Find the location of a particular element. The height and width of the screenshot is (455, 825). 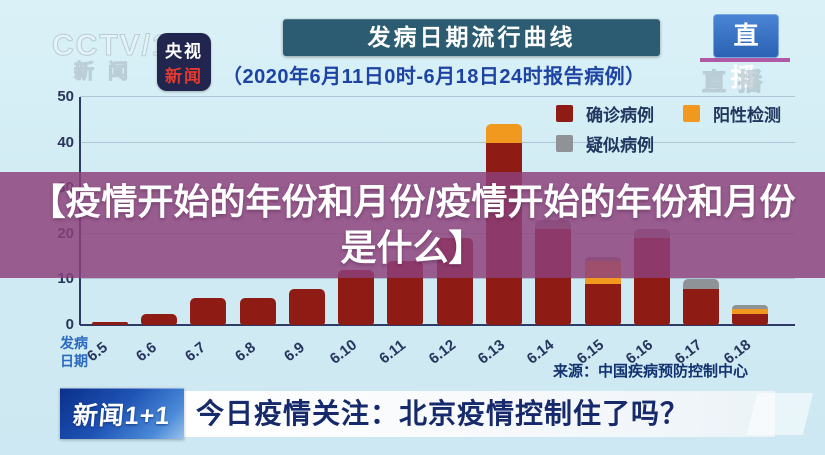

caption-overlay-line2: 是什么】 is located at coordinates (412, 247).